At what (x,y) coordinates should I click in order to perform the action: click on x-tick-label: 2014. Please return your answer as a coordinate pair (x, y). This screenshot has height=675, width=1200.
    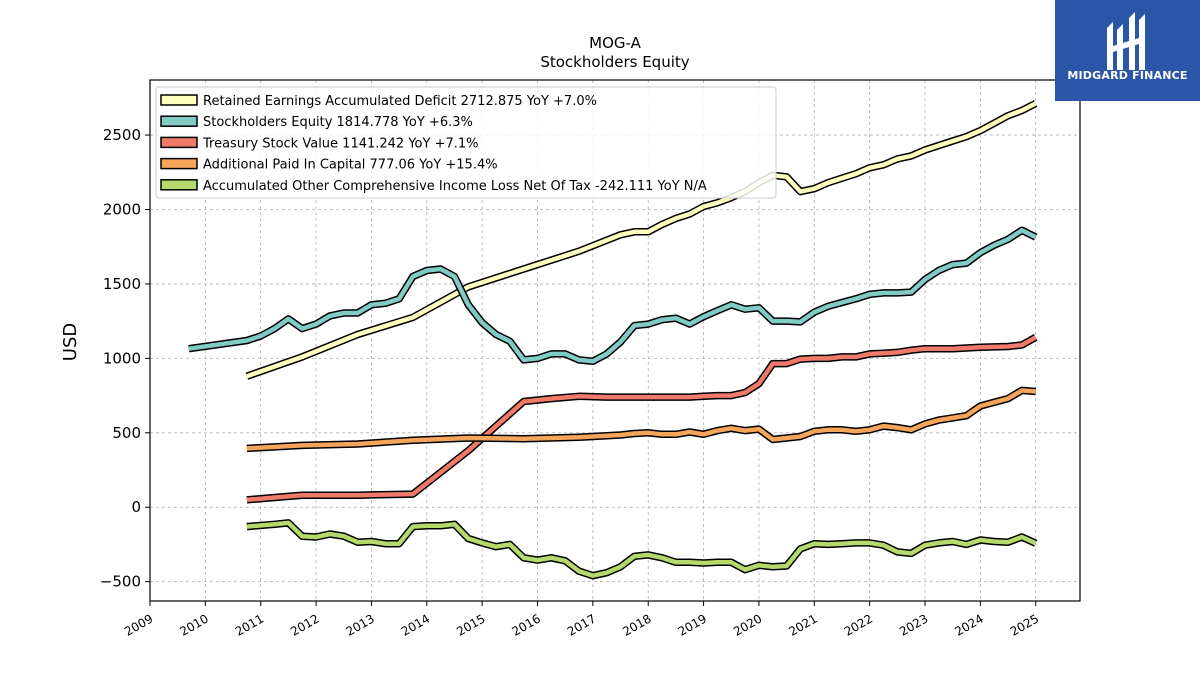
    Looking at the image, I should click on (415, 624).